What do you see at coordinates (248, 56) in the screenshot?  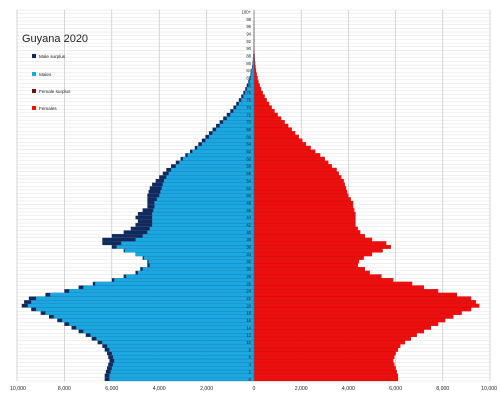 I see `age-label: 88` at bounding box center [248, 56].